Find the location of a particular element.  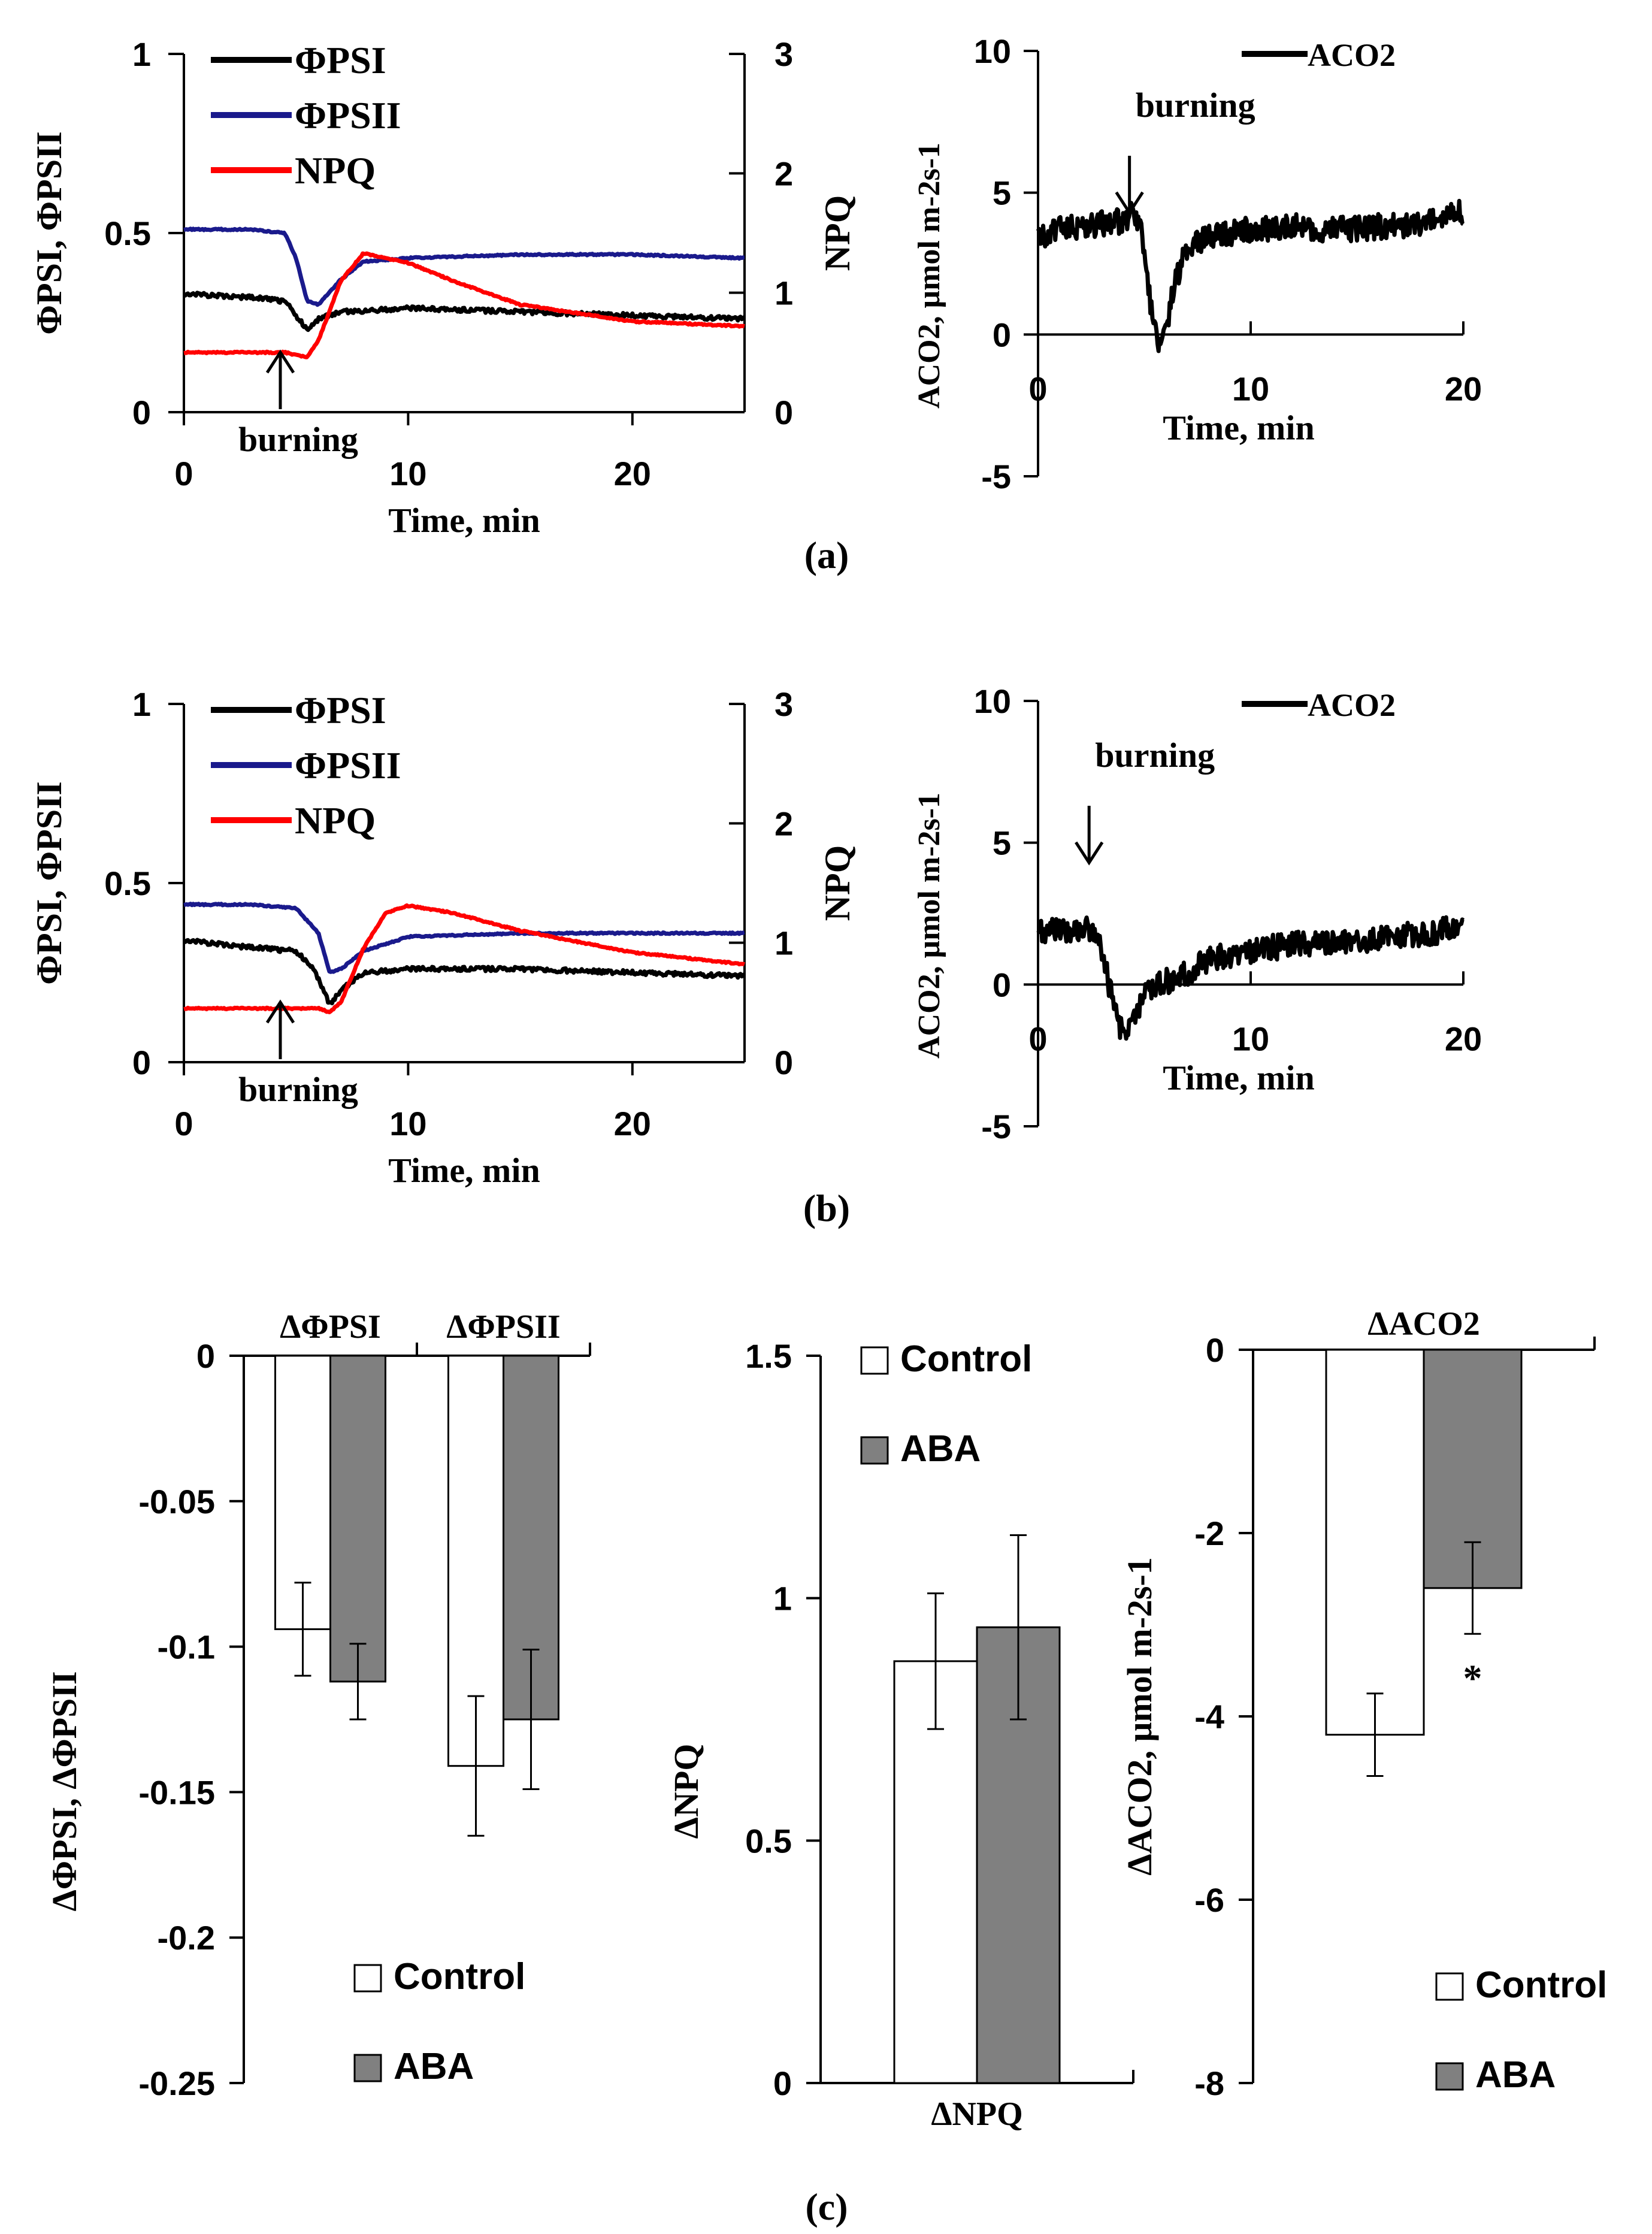

panel-label-c: (c) is located at coordinates (827, 2206).